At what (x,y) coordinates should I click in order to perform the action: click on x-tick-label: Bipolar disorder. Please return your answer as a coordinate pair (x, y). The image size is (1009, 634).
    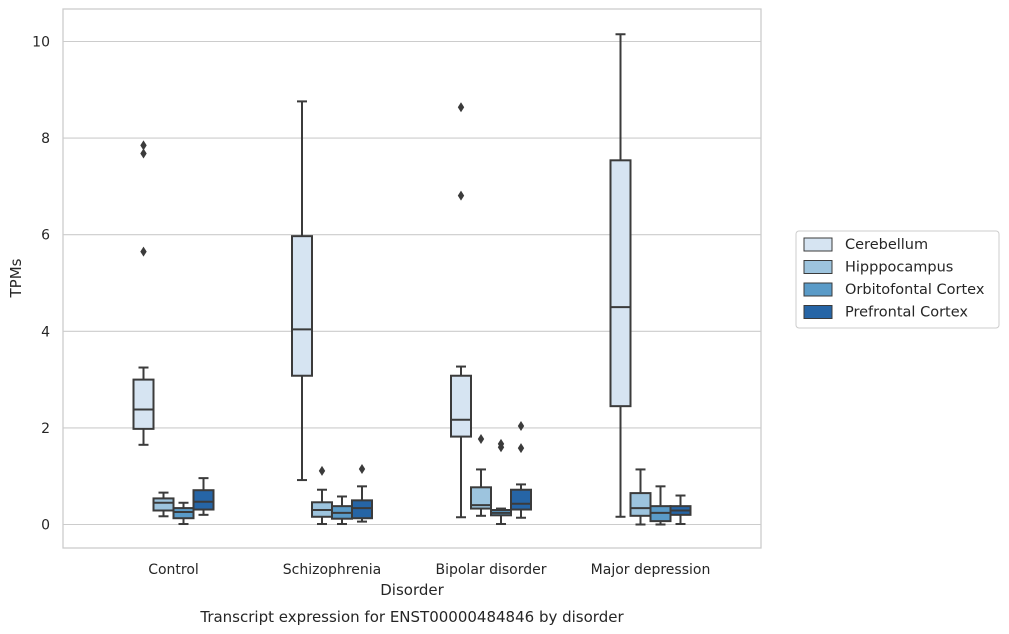
    Looking at the image, I should click on (490, 570).